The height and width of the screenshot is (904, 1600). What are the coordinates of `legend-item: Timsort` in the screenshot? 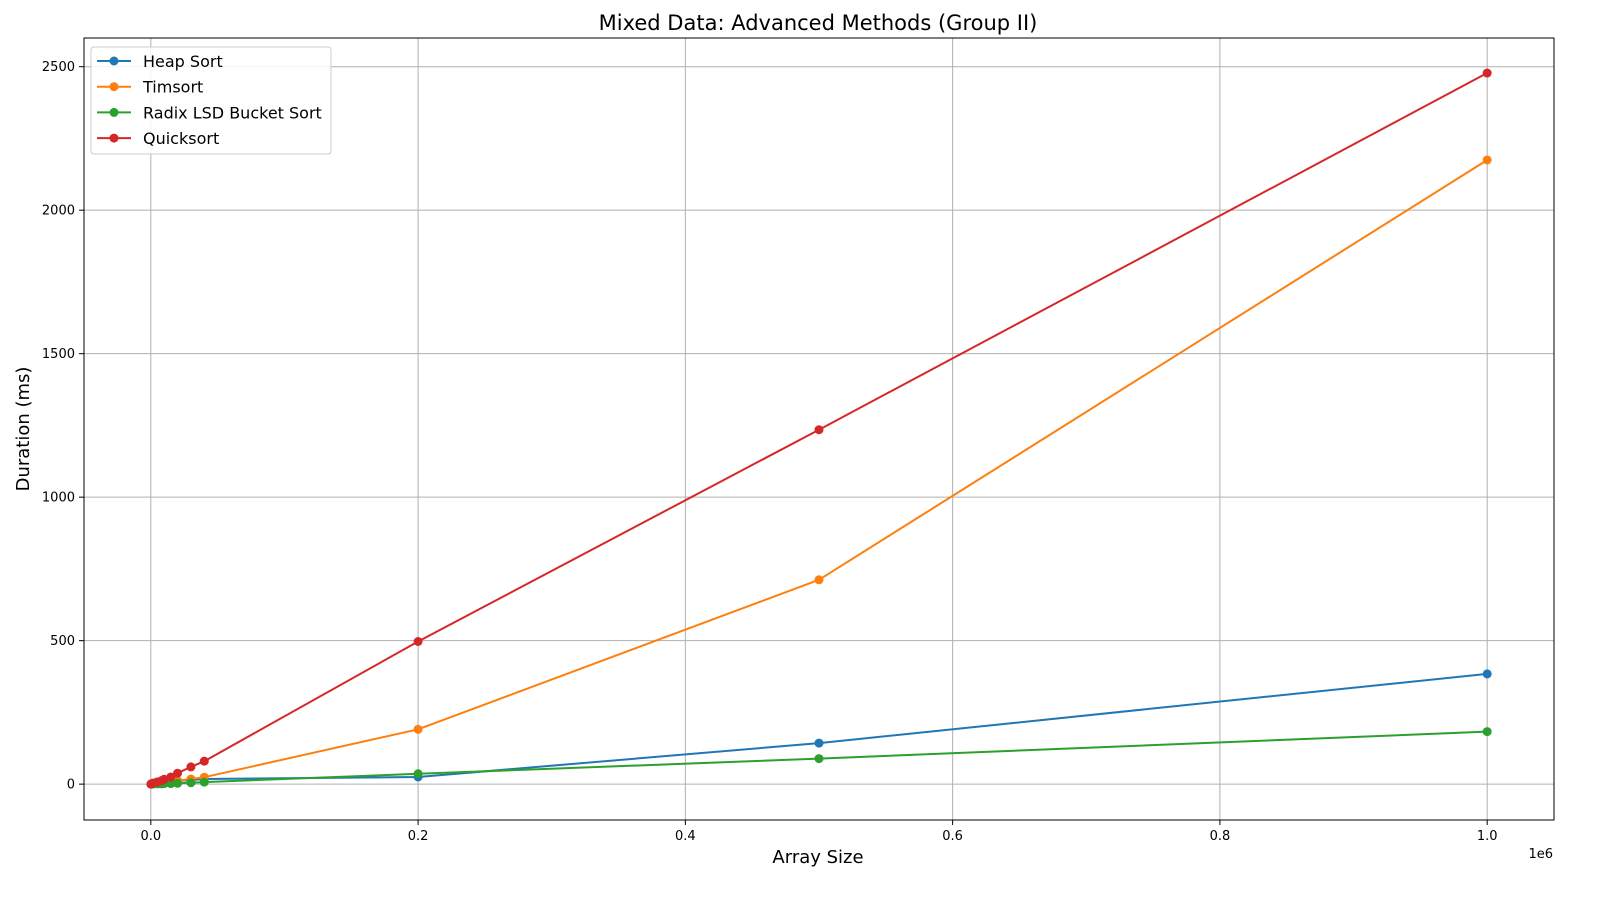 It's located at (150, 87).